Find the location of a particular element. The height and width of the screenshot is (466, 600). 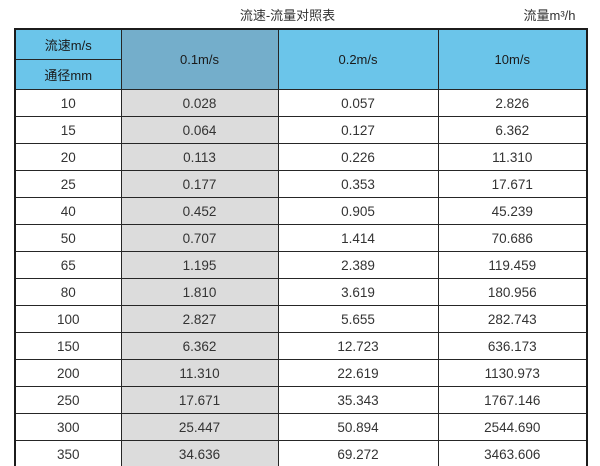

flow-value-cell: 0.057 is located at coordinates (358, 103).